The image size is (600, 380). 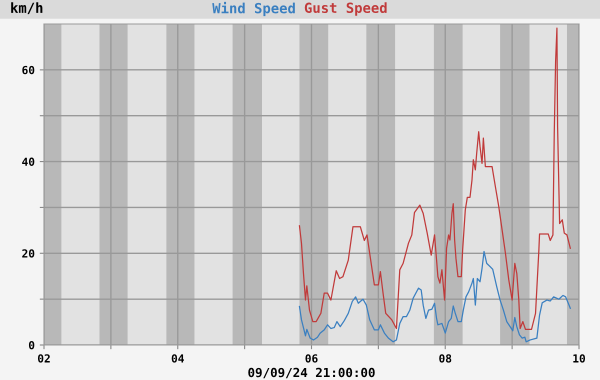 What do you see at coordinates (434, 296) in the screenshot?
I see `line-series` at bounding box center [434, 296].